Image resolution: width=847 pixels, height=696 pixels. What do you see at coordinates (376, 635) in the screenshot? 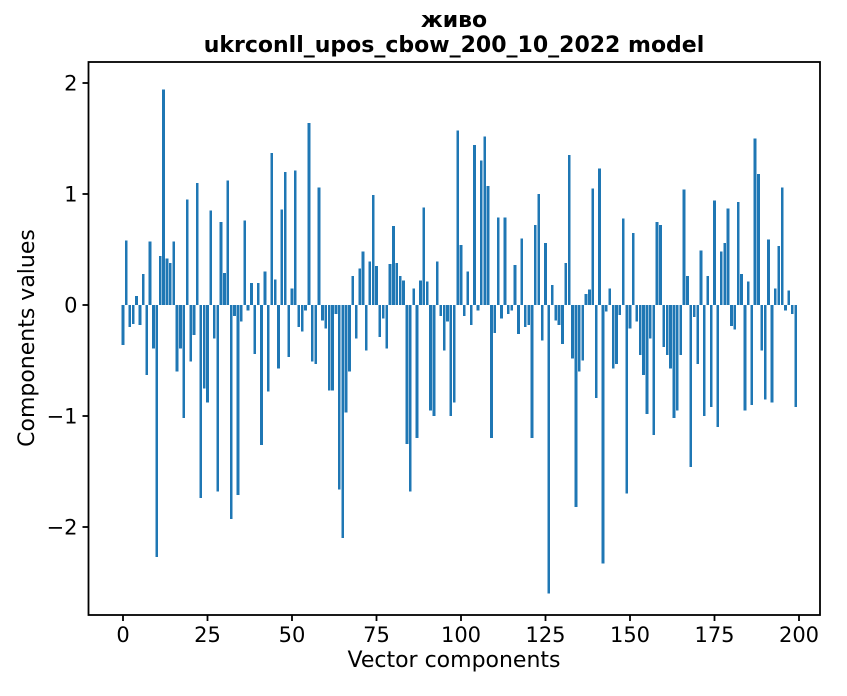
I see `x-tick-label: 75` at bounding box center [376, 635].